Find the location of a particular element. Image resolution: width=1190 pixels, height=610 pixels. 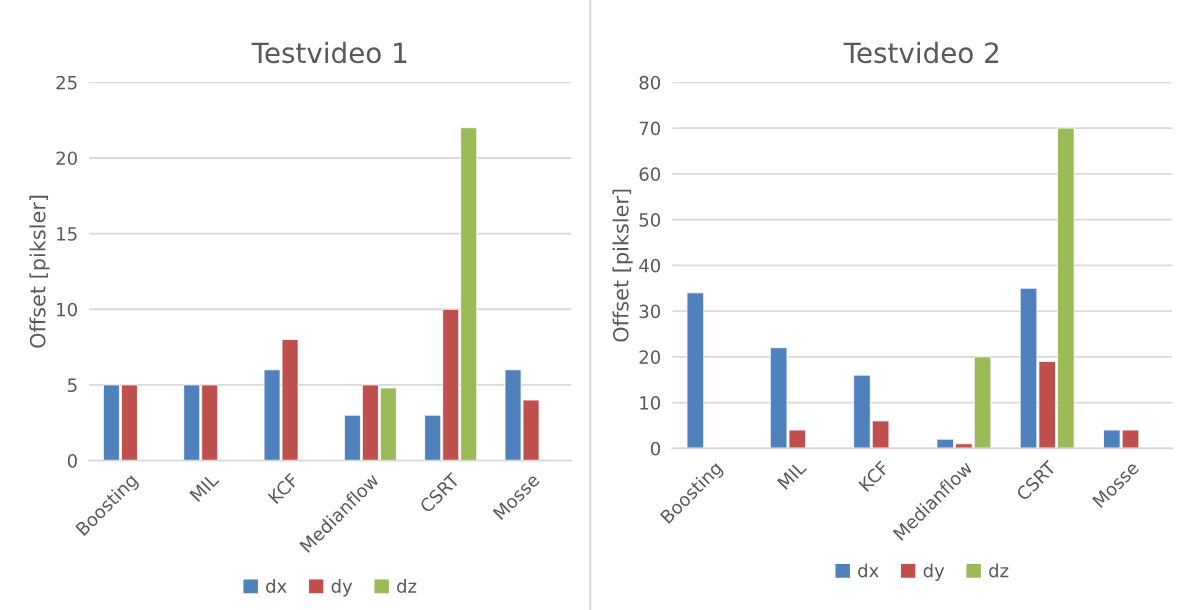

y-tick-label: 70 is located at coordinates (650, 128).